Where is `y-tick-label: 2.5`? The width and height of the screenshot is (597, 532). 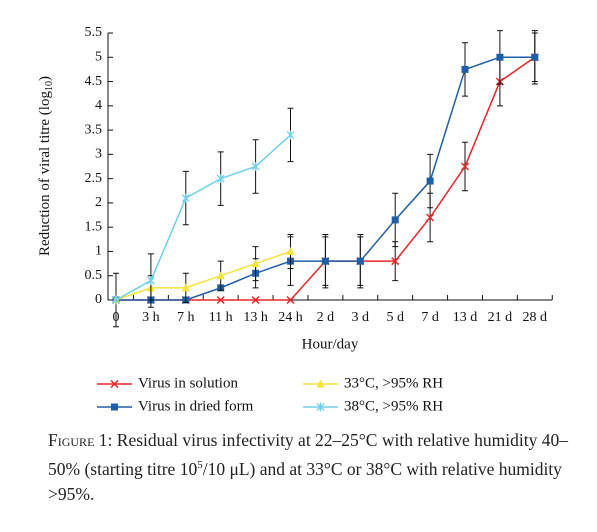
y-tick-label: 2.5 is located at coordinates (94, 178).